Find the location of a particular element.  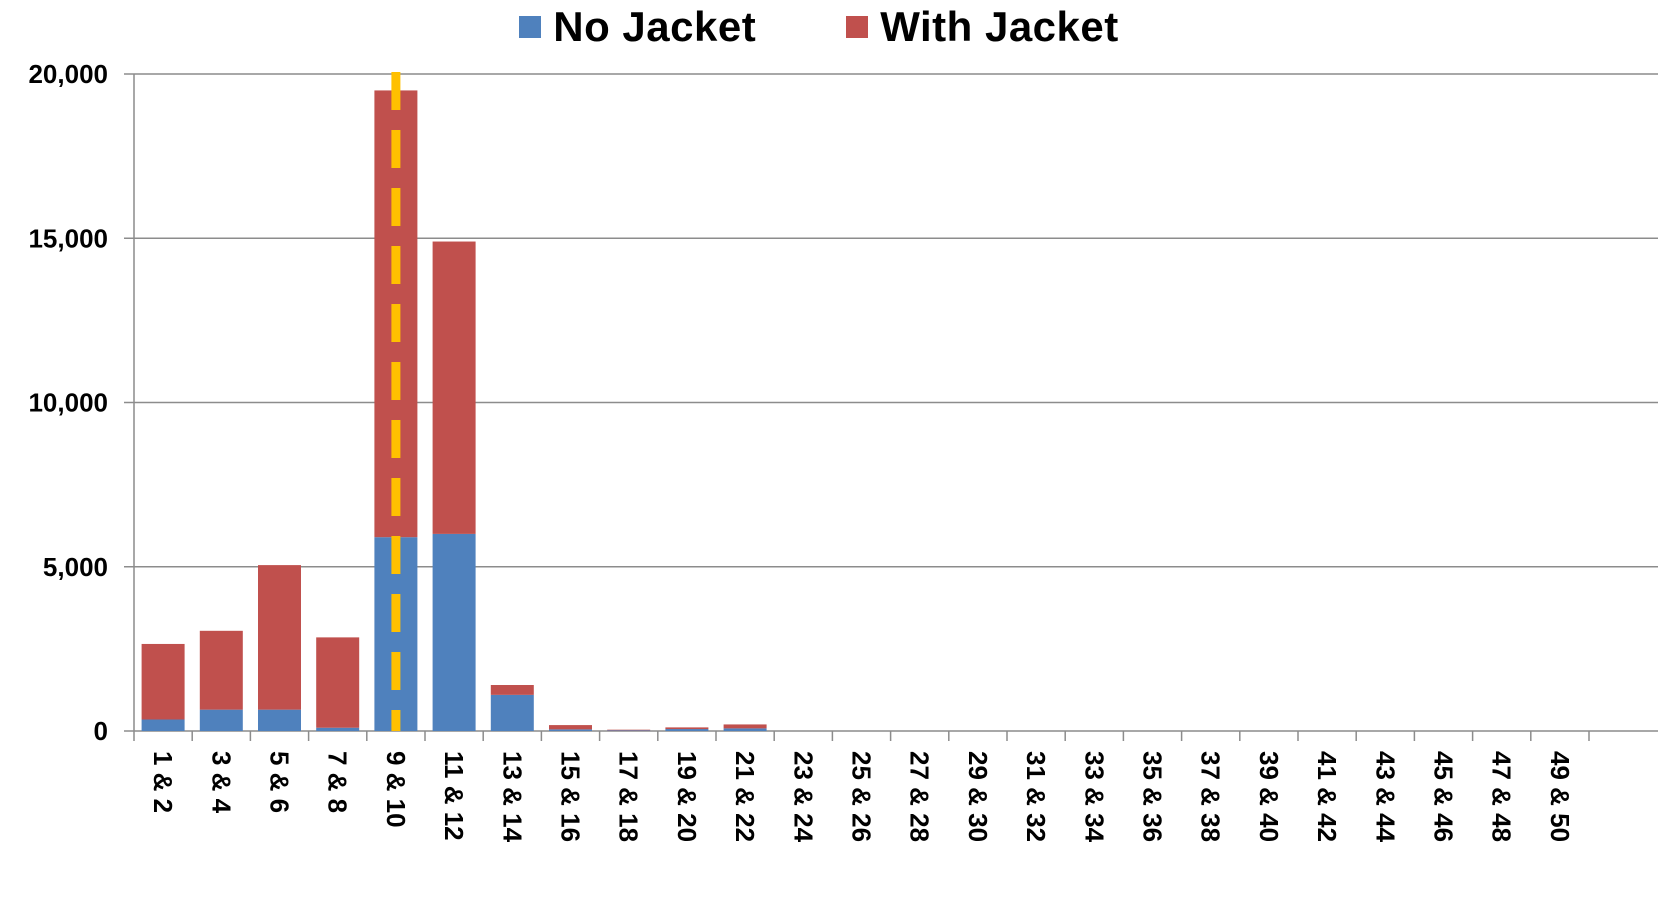

y-tick-label: 10,000 is located at coordinates (68, 403).